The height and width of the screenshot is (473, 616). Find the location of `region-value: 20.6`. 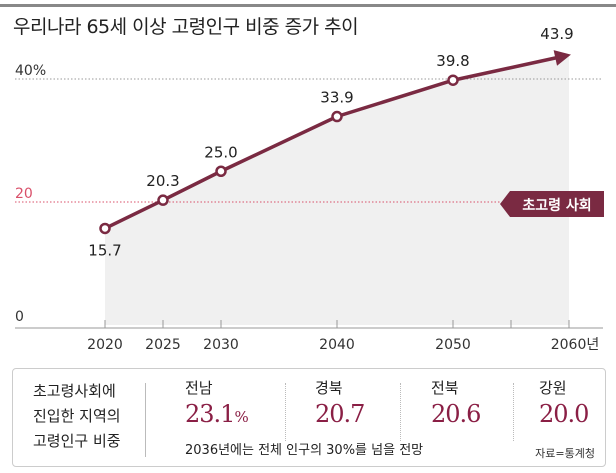

region-value: 20.6 is located at coordinates (456, 414).